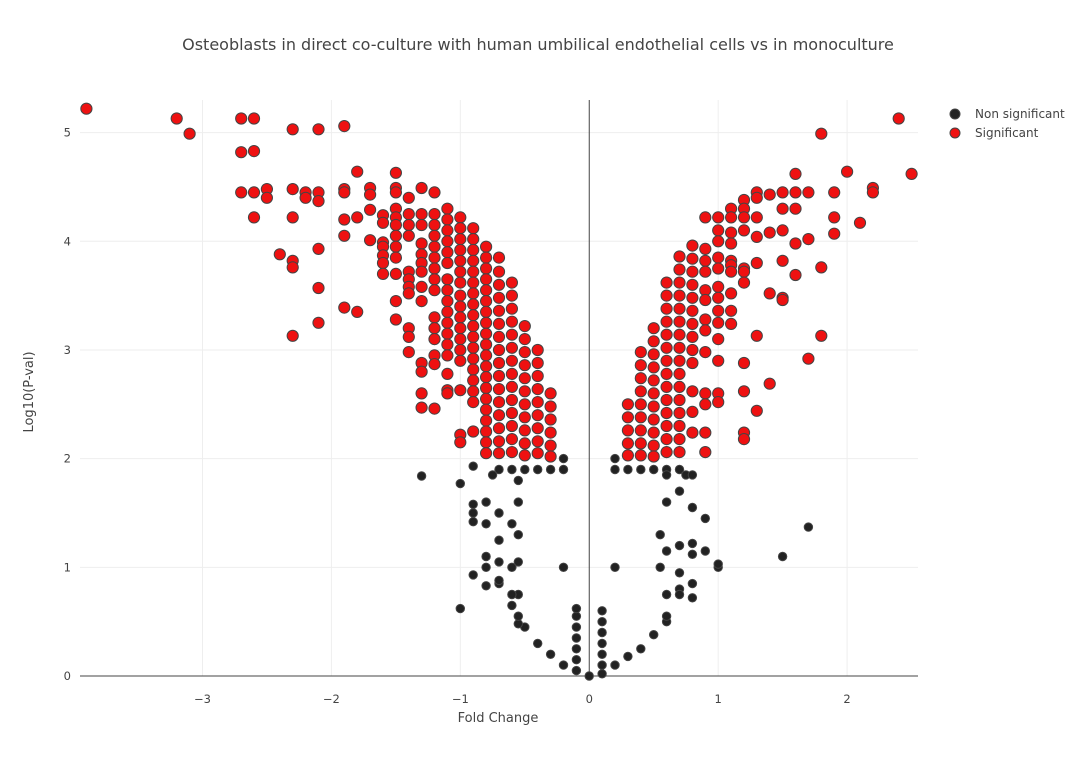  I want to click on legend-item-non-significant: Non significant, so click(1007, 114).